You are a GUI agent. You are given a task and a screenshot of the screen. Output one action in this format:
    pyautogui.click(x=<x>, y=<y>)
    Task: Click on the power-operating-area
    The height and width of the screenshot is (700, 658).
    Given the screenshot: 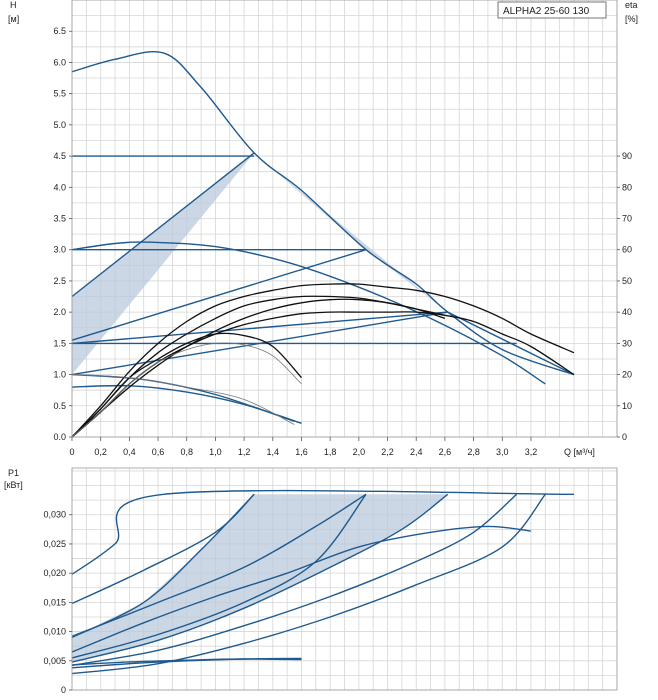 What is the action you would take?
    pyautogui.click(x=260, y=578)
    